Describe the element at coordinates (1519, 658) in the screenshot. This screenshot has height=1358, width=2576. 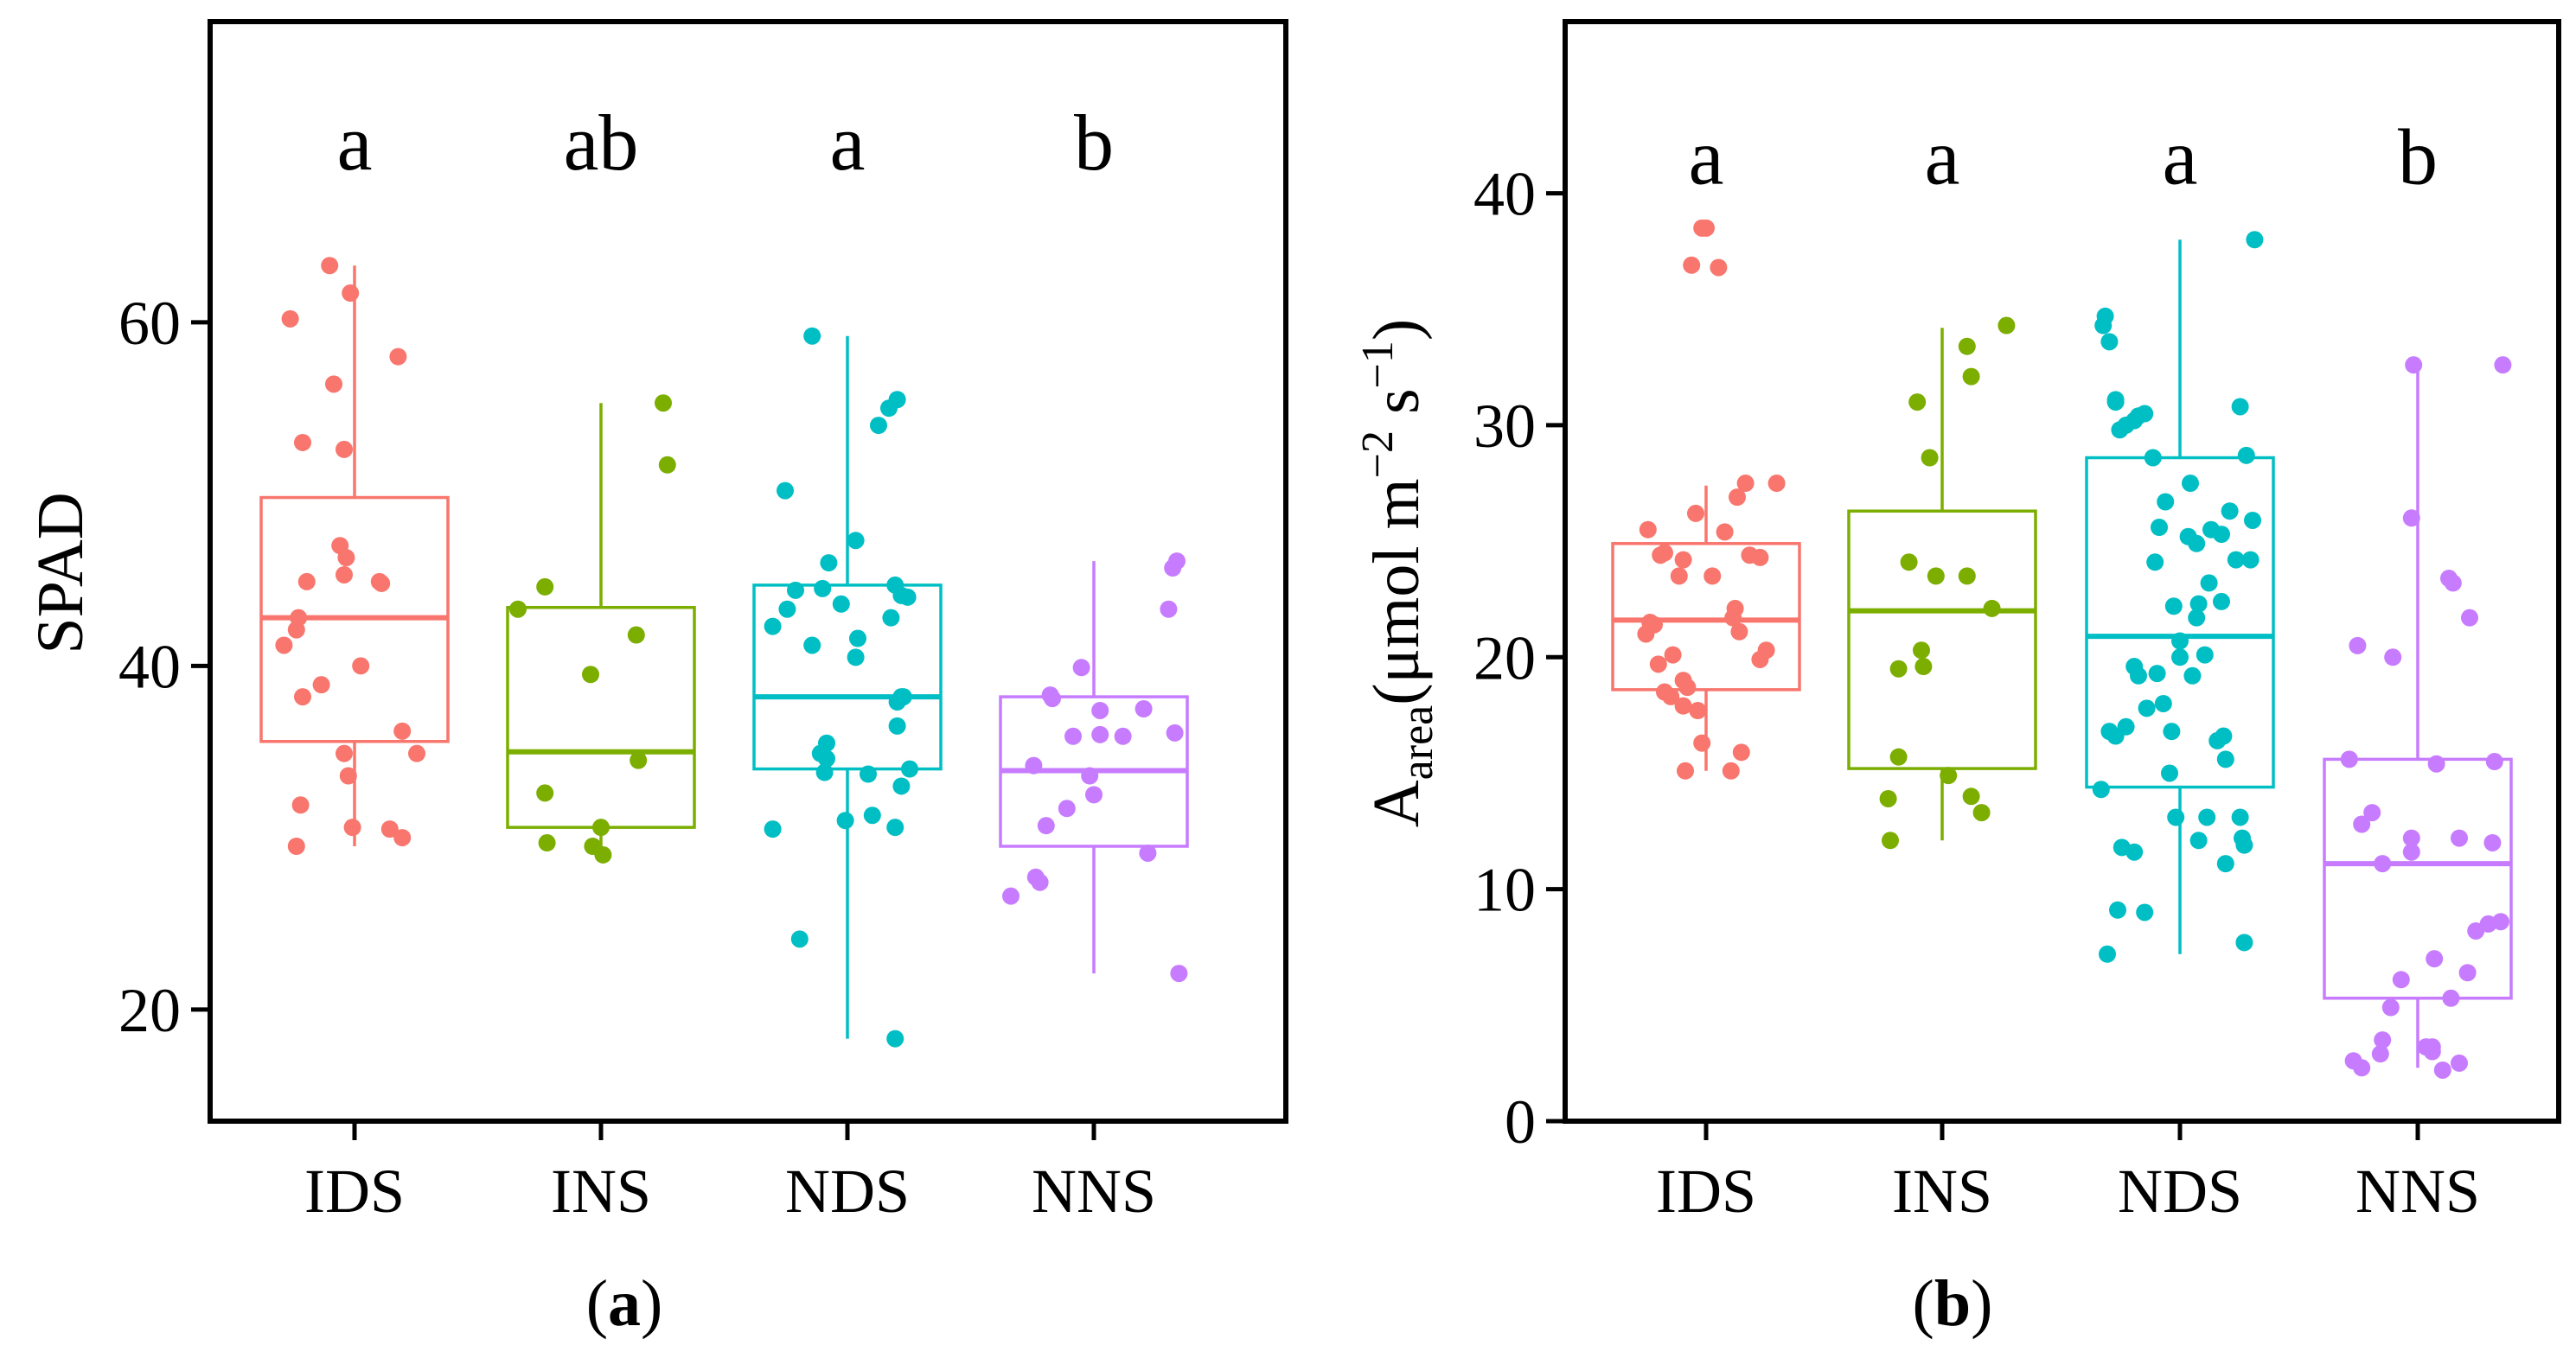
I see `plot-b-y-axis: 0 10 20 30 40` at that location.